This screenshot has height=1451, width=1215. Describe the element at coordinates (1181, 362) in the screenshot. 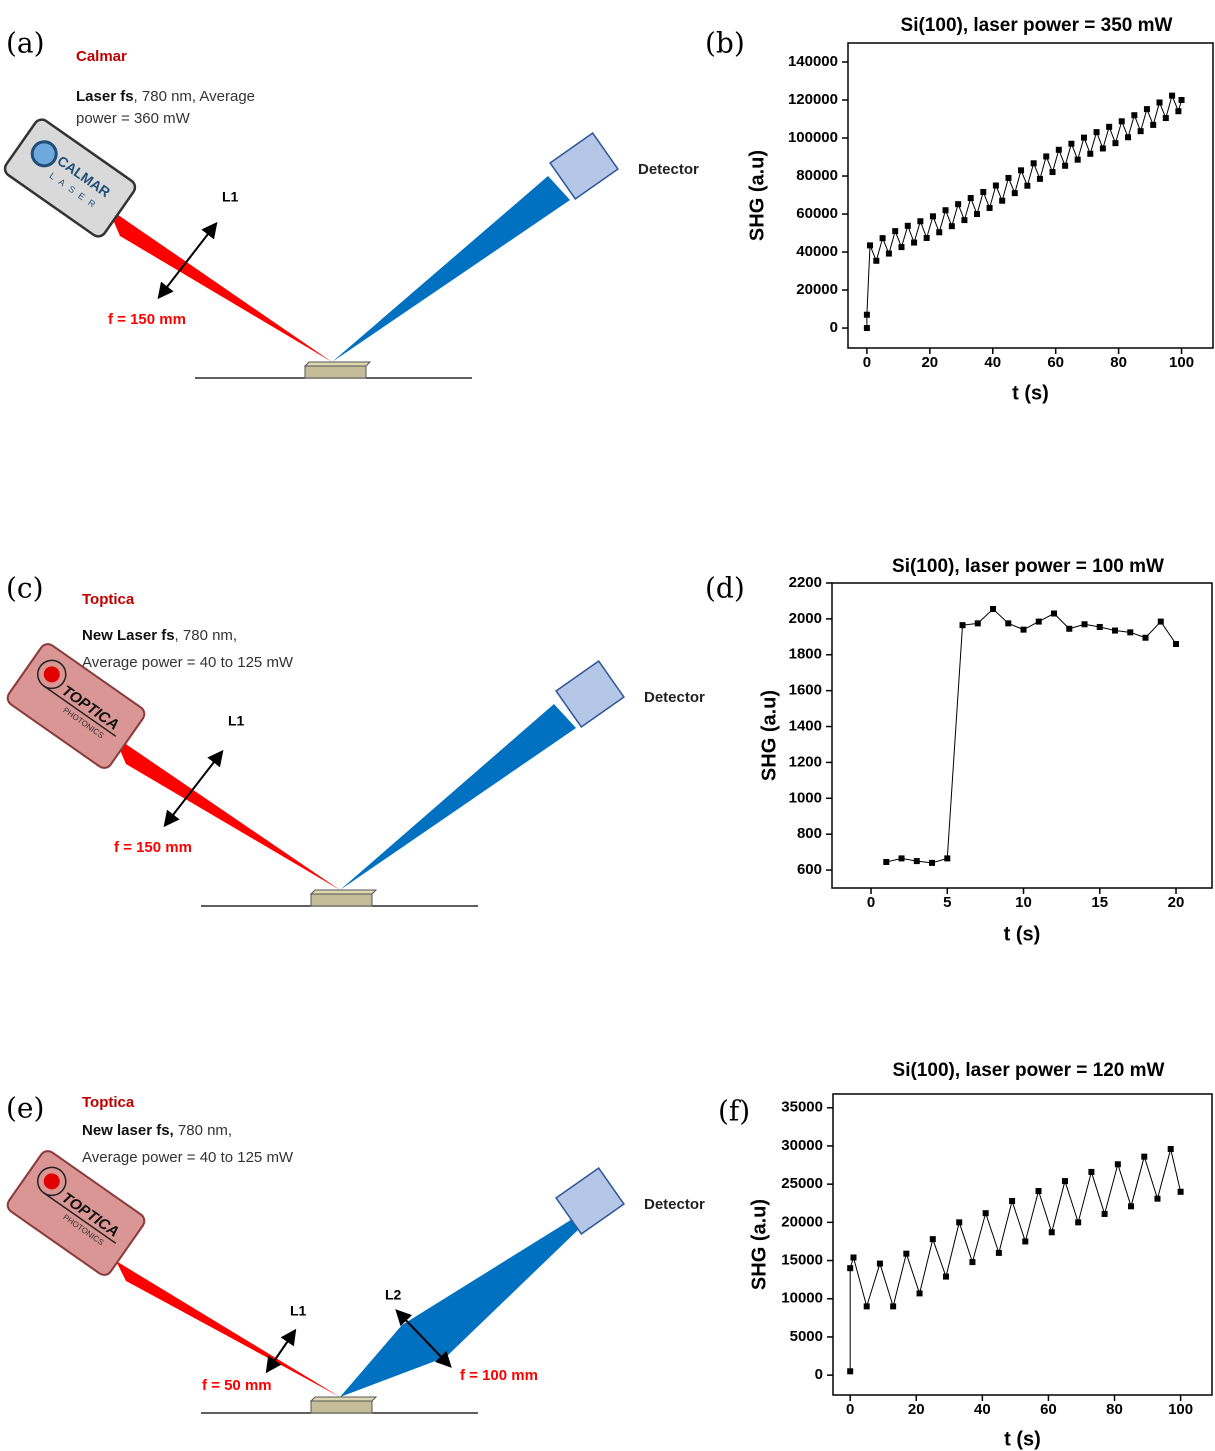

I see `x-tick-label: 100` at that location.